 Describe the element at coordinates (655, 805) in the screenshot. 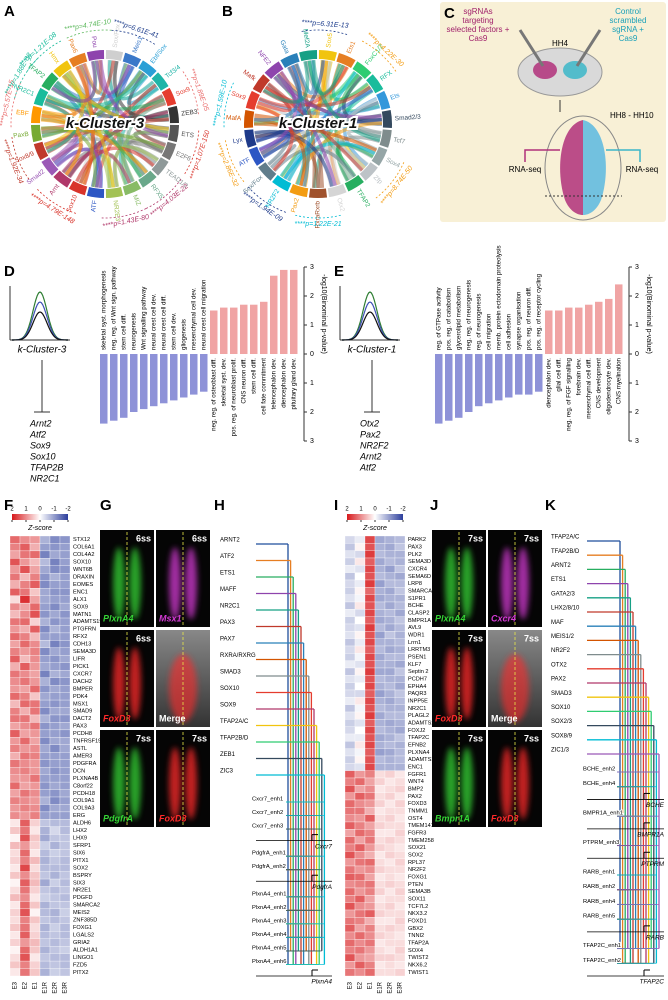

I see `gene-label: BCHE` at that location.